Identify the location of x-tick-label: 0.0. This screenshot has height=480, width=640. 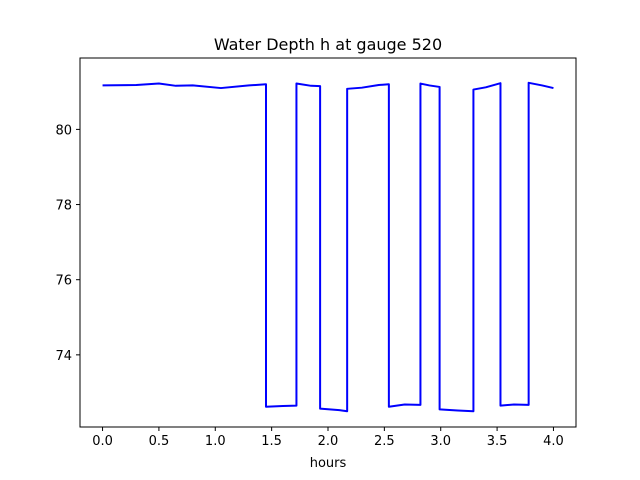
(102, 441).